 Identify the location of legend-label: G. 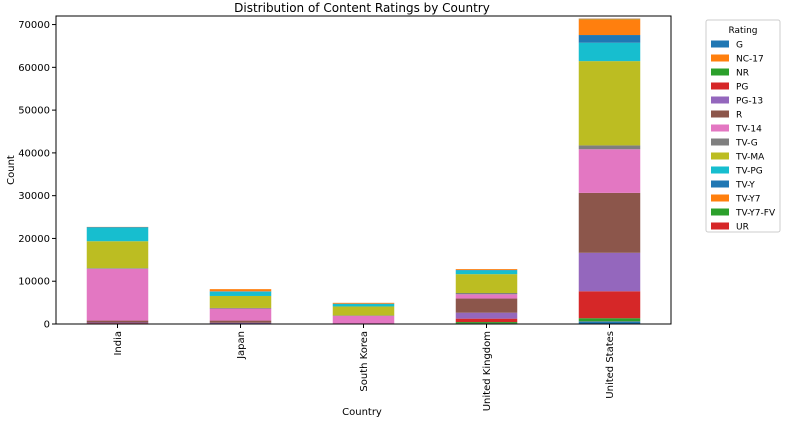
(739, 46).